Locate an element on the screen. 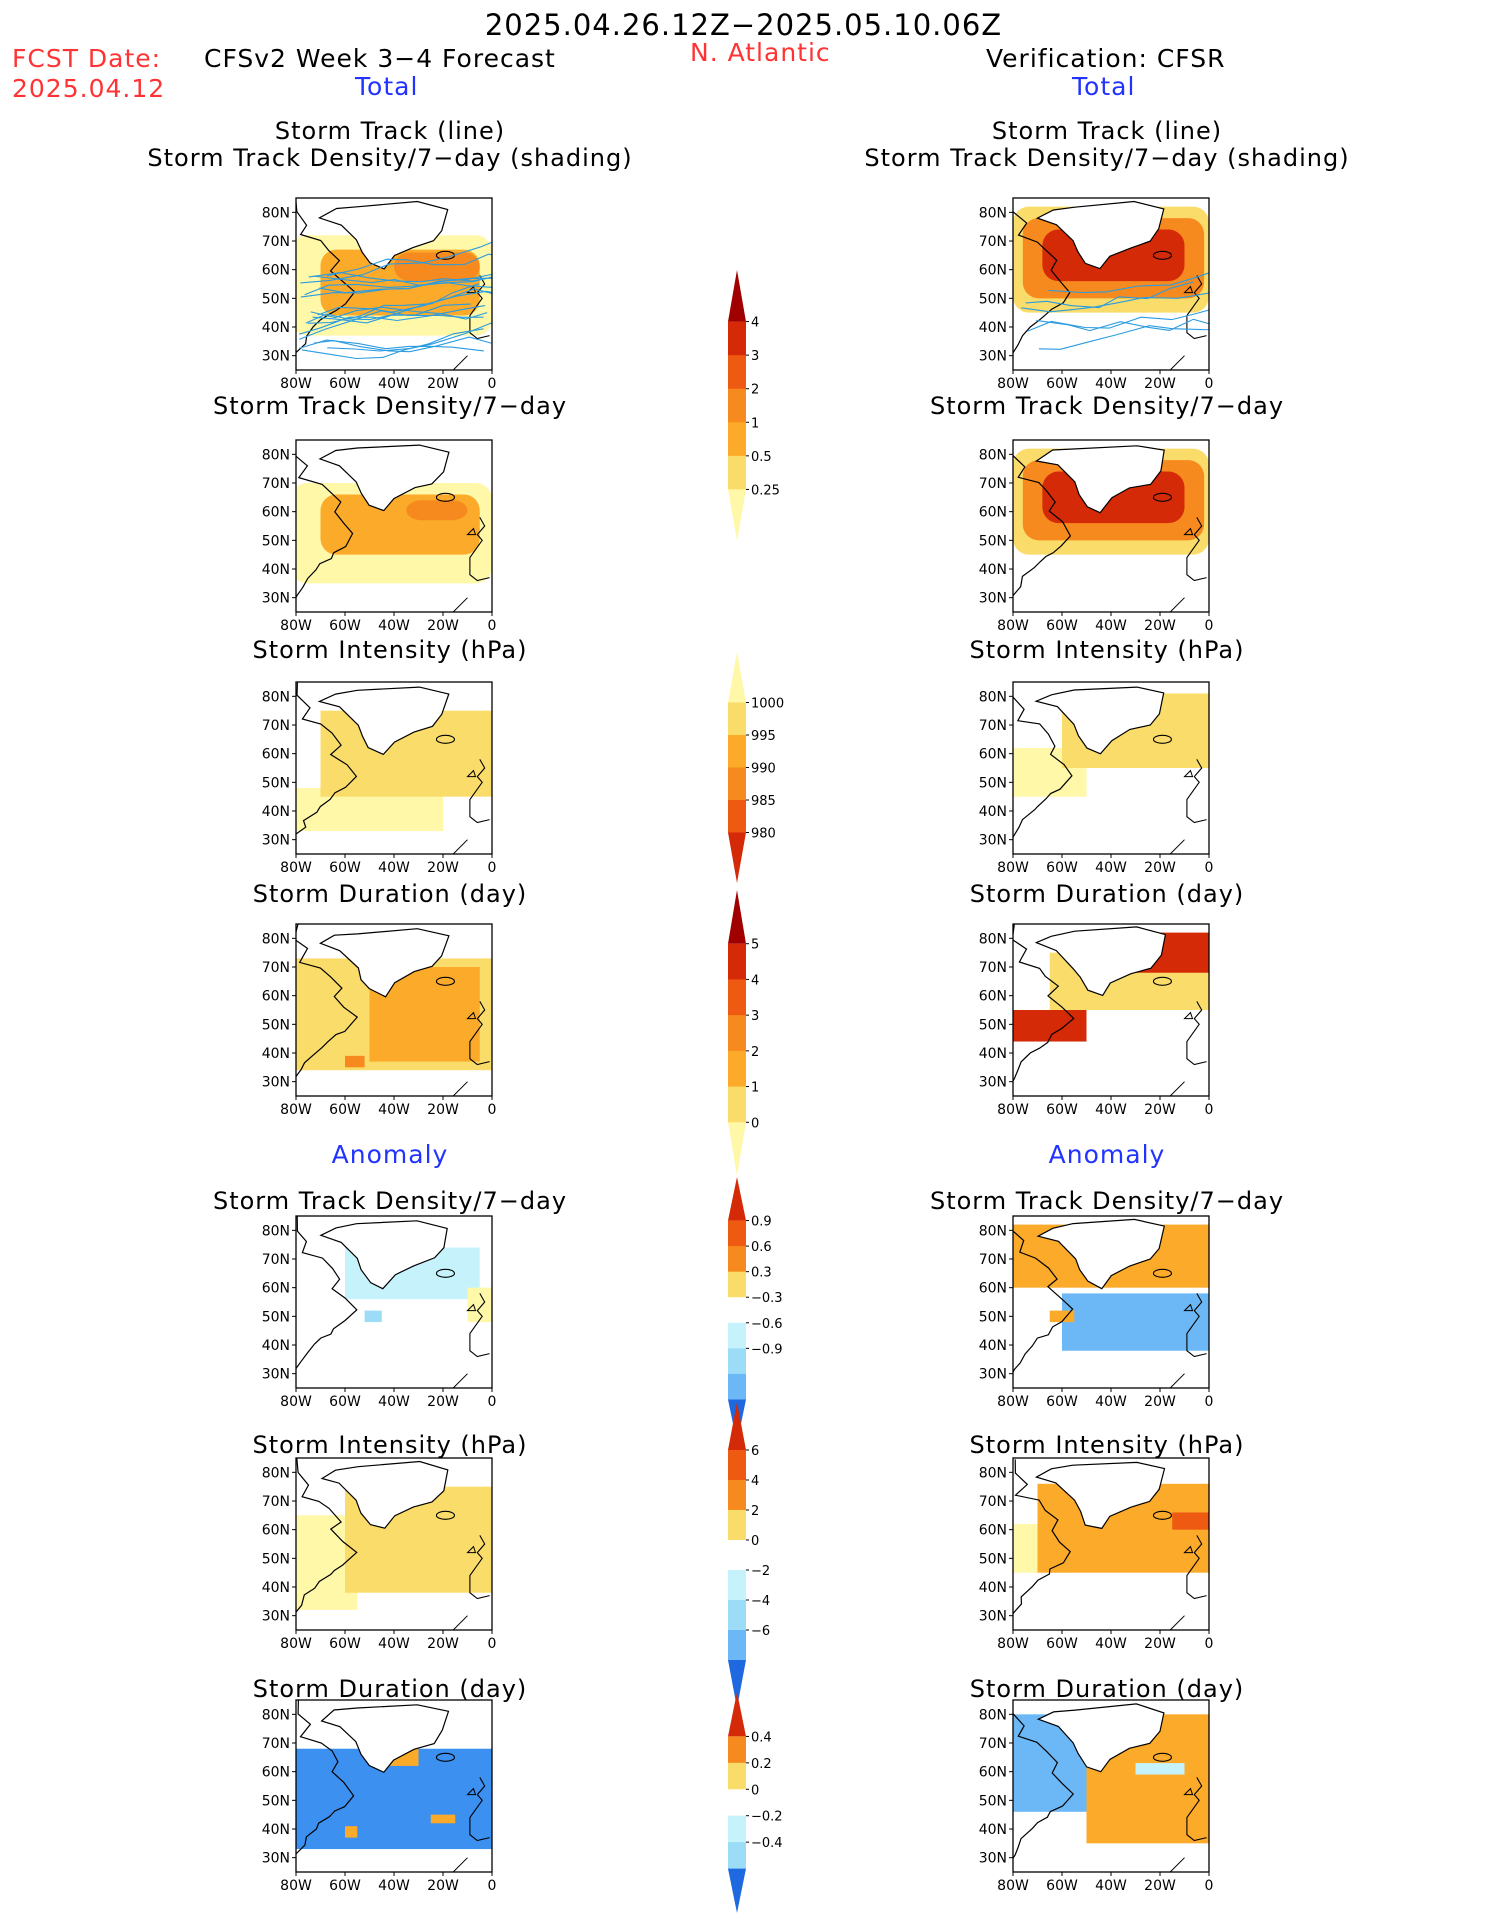 This screenshot has width=1487, height=1925. panel-title-density-anom-left: Storm Track Density/7−day is located at coordinates (390, 1201).